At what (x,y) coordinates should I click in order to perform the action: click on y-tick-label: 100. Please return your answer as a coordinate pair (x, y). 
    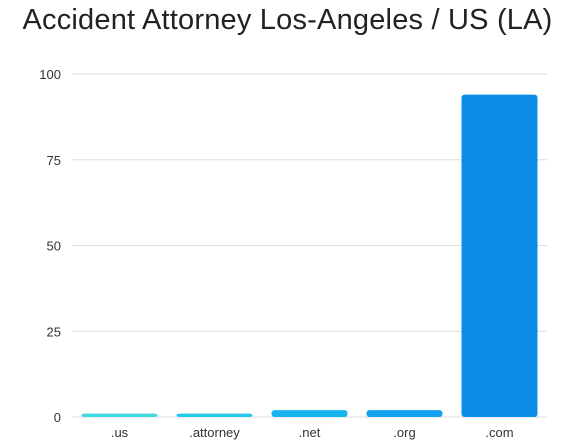
    Looking at the image, I should click on (50, 74).